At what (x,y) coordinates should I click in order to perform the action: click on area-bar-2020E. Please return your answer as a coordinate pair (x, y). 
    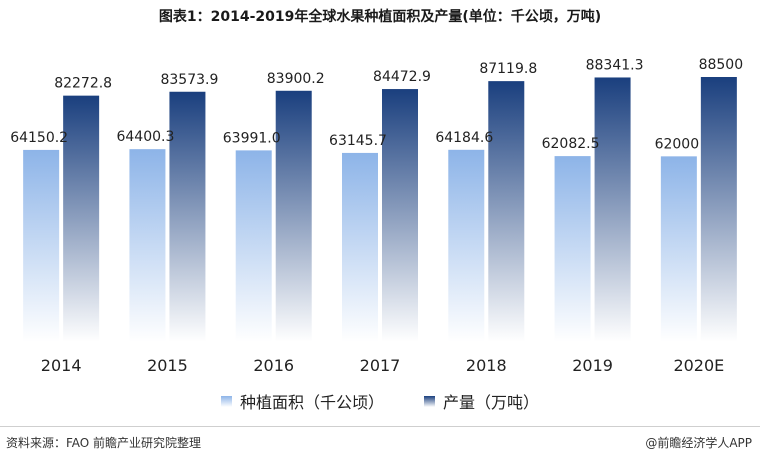
    Looking at the image, I should click on (678, 249).